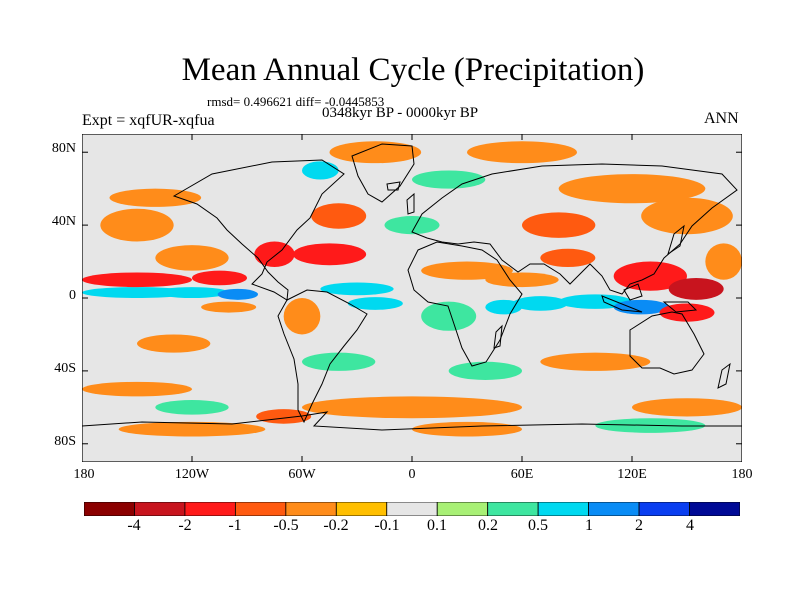  Describe the element at coordinates (387, 525) in the screenshot. I see `colorbar-label: -0.1` at that location.